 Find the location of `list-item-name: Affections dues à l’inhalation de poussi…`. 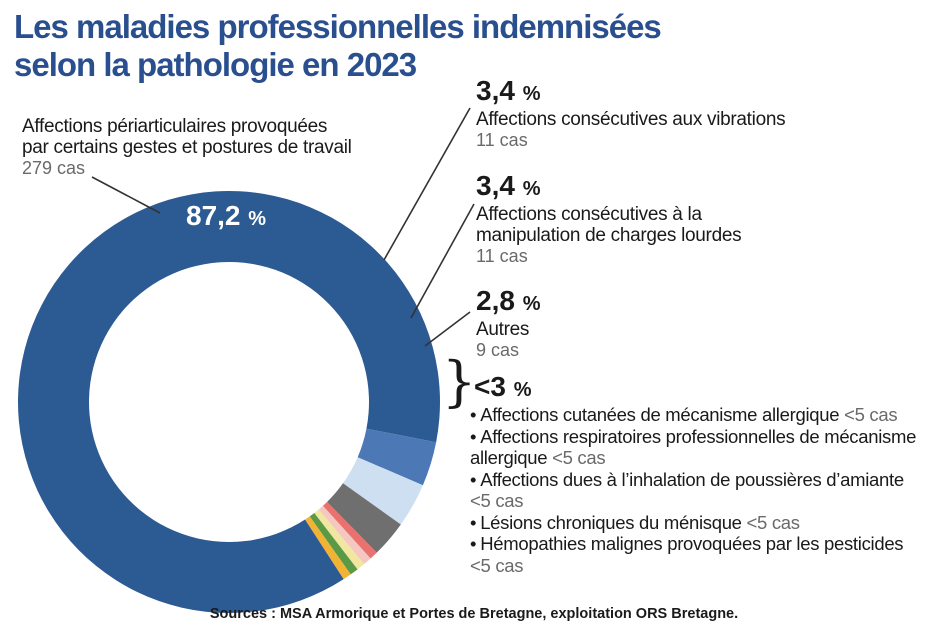

list-item-name: Affections dues à l’inhalation de poussi… is located at coordinates (692, 479).